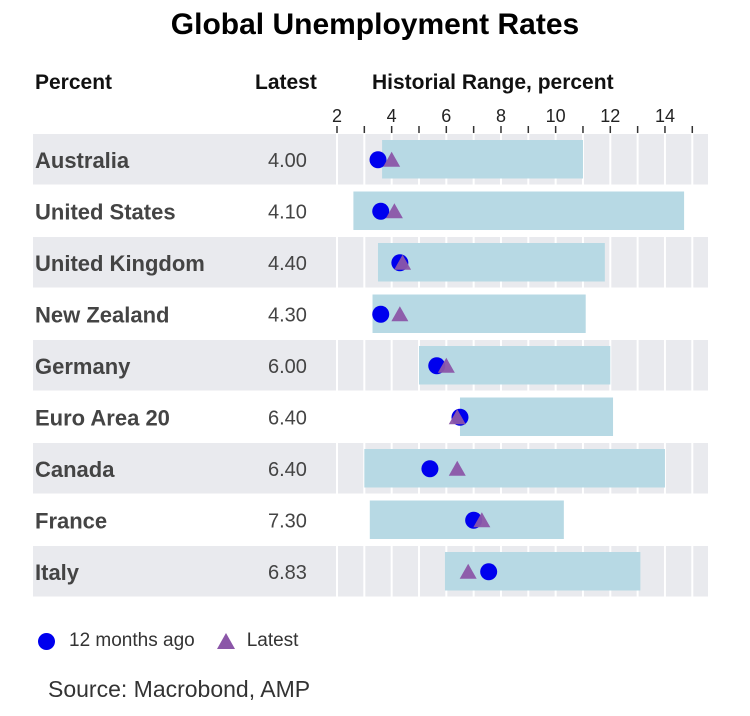 This screenshot has height=716, width=750. Describe the element at coordinates (179, 689) in the screenshot. I see `source-note: Source: Macrobond, AMP` at that location.